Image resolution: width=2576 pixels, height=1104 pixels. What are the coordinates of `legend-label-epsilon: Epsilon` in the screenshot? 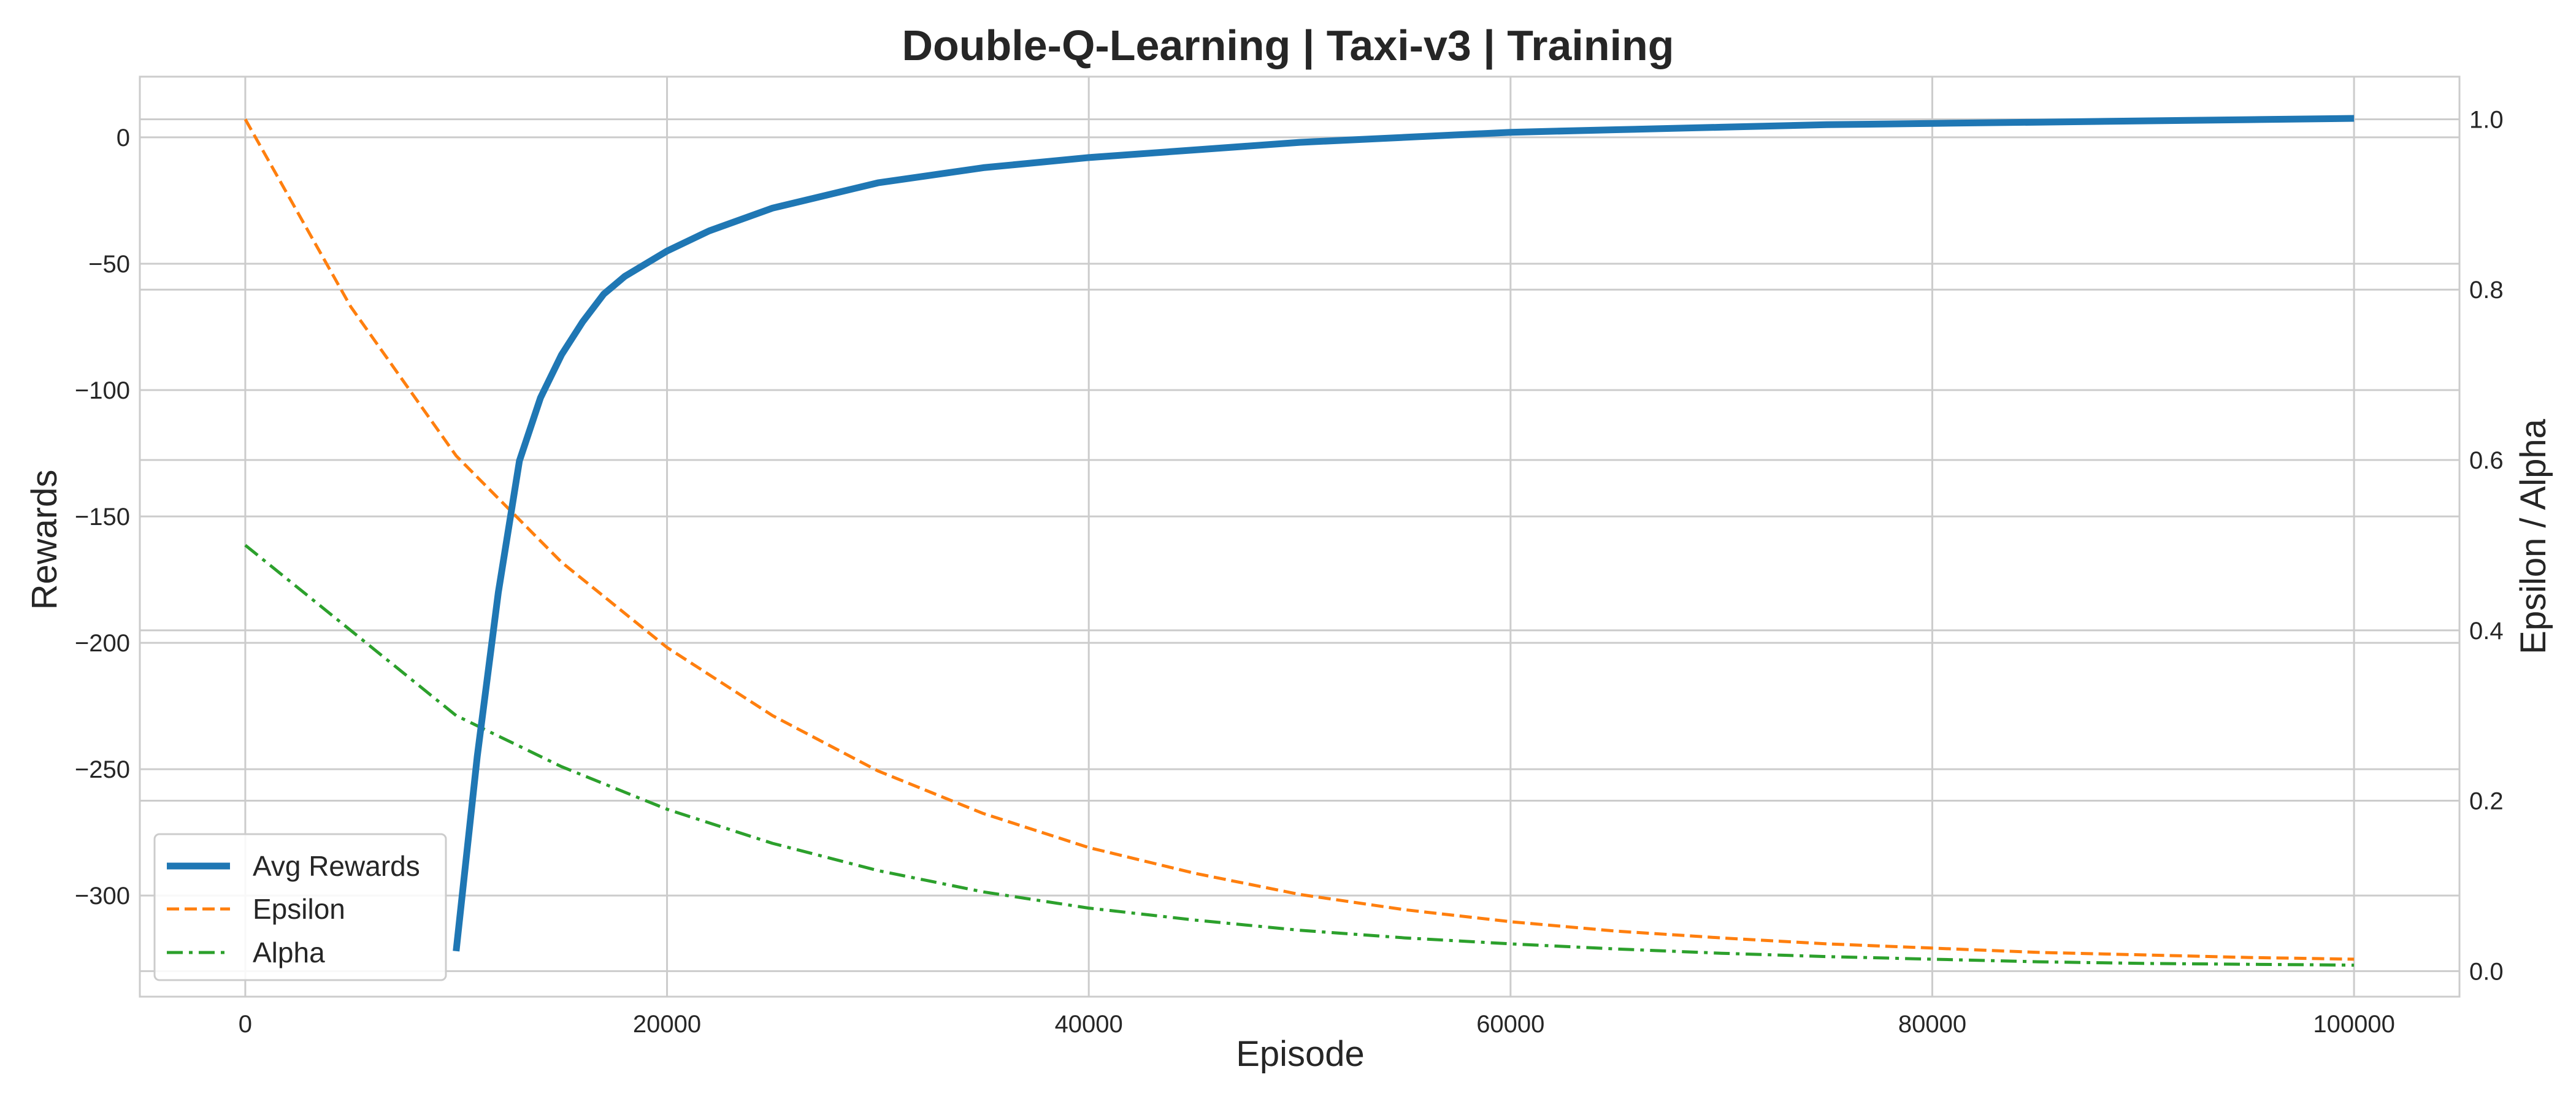 It's located at (299, 909).